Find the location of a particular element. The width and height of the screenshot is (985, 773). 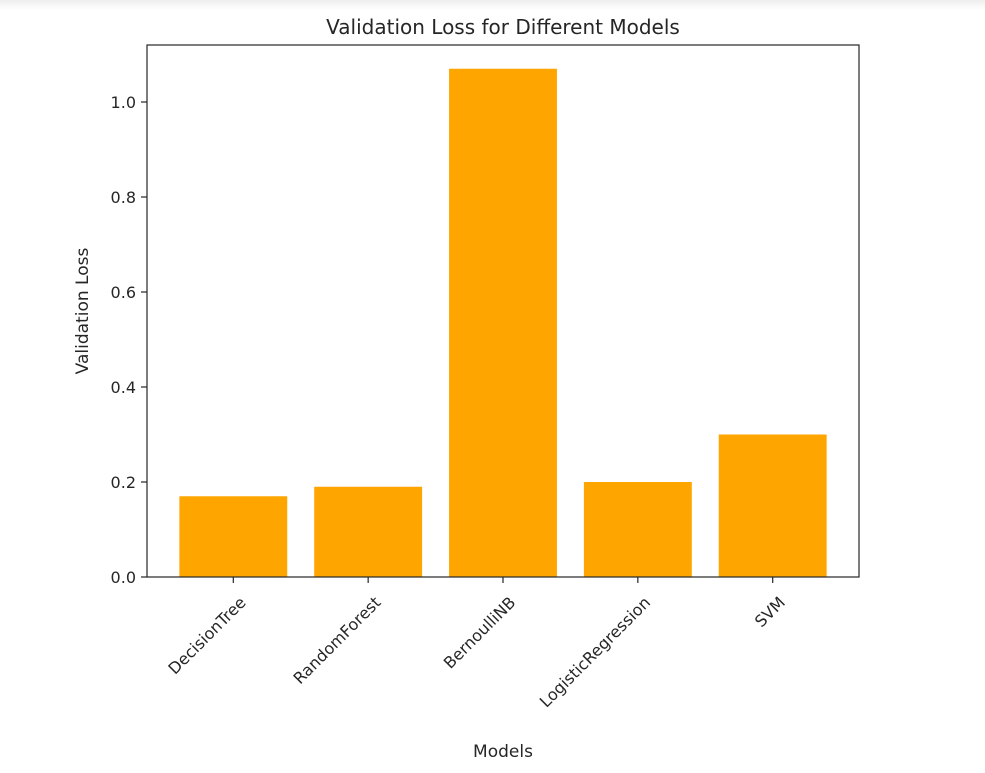

x-tick-label: BernoulliNB is located at coordinates (480, 633).